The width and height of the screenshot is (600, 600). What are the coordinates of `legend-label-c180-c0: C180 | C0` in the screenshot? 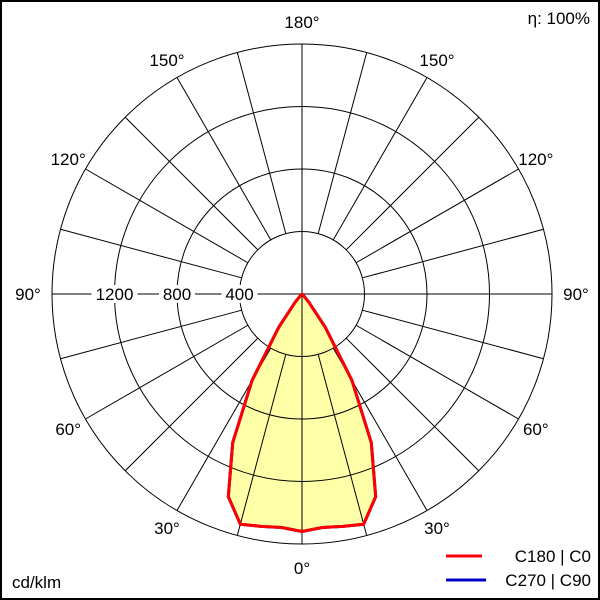 It's located at (553, 556).